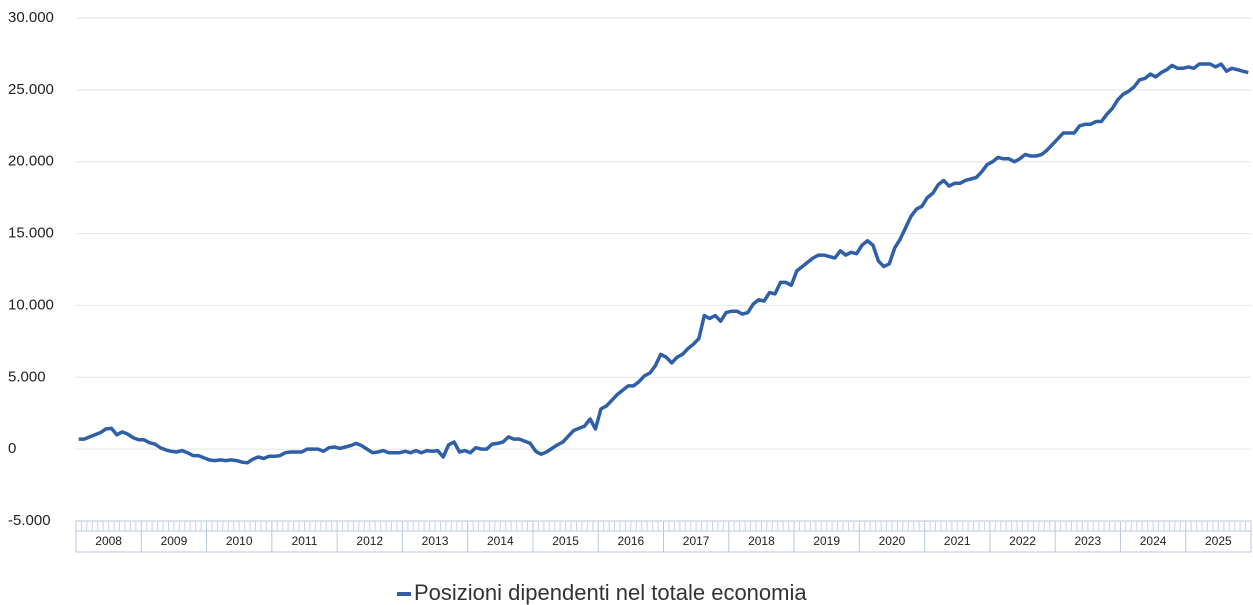 The width and height of the screenshot is (1253, 605). What do you see at coordinates (31, 233) in the screenshot?
I see `y-tick-label: 15.000` at bounding box center [31, 233].